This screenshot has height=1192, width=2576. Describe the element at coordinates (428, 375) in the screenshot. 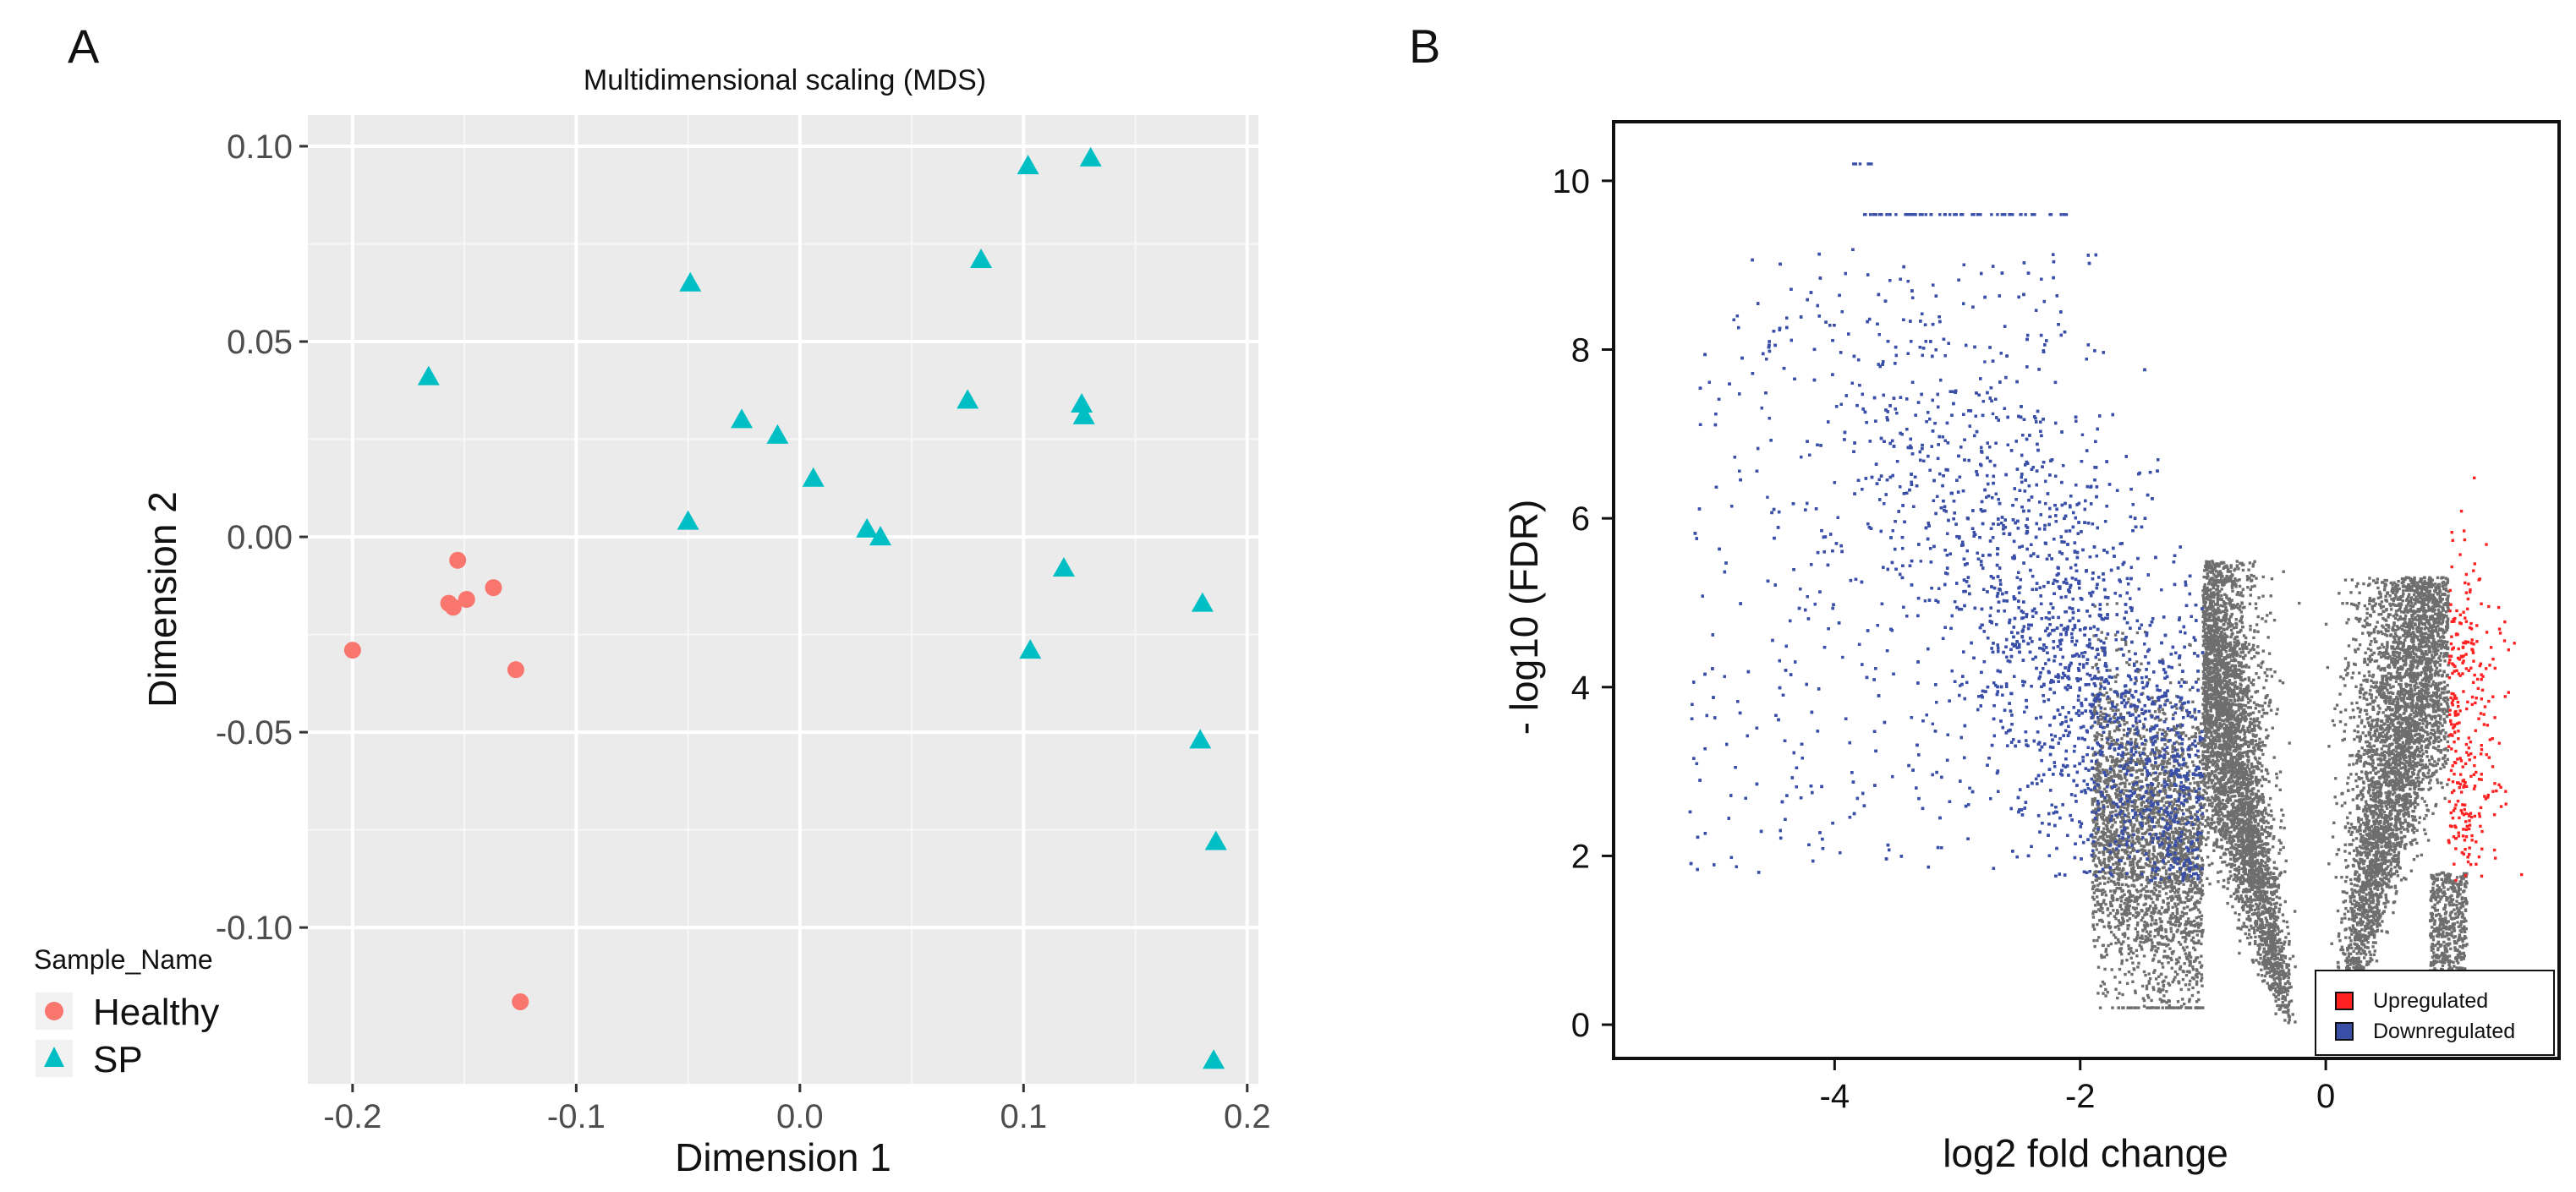

I see `mds-point-sp` at that location.